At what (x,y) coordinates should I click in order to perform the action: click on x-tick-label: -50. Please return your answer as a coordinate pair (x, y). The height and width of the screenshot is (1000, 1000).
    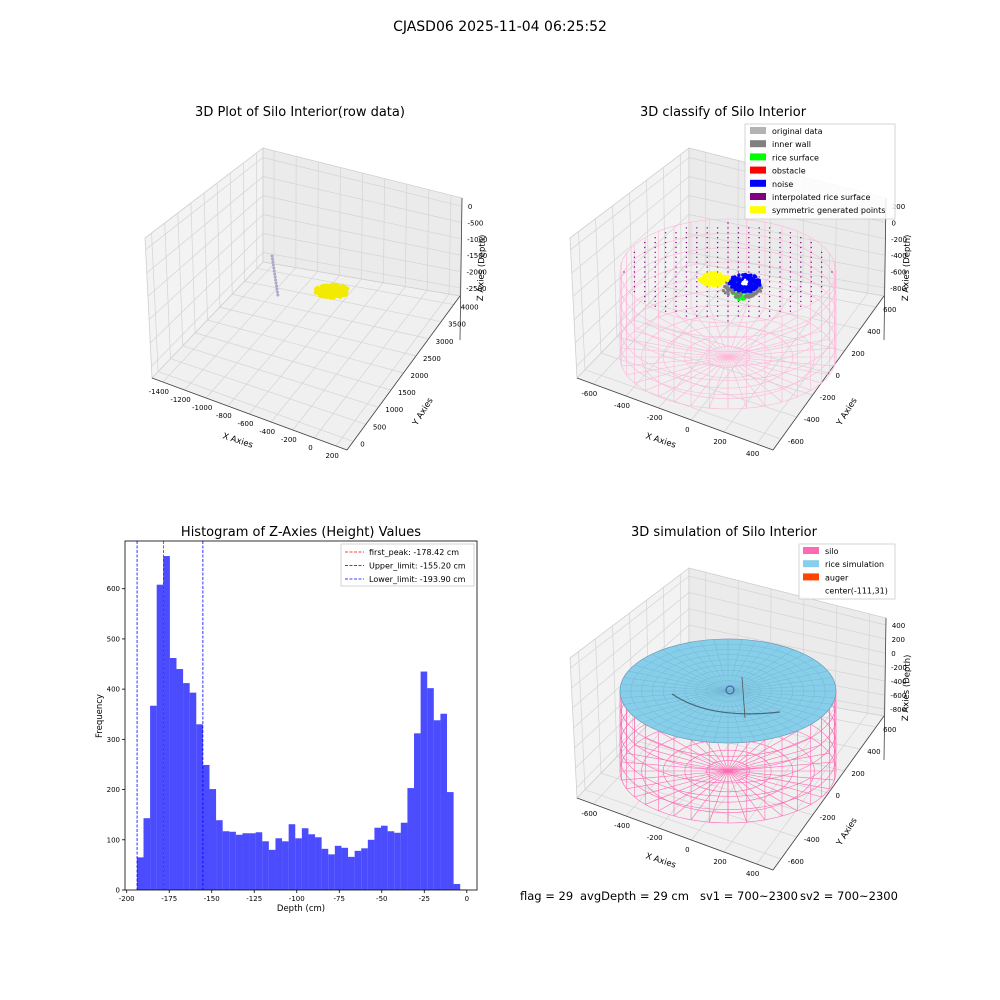
    Looking at the image, I should click on (381, 899).